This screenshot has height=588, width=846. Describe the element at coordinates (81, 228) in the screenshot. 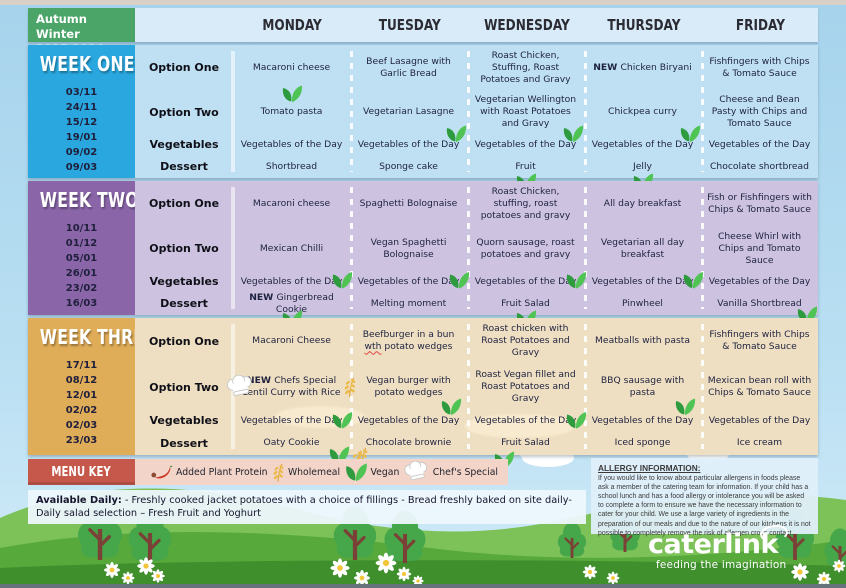

I see `week-date: 10/11` at that location.